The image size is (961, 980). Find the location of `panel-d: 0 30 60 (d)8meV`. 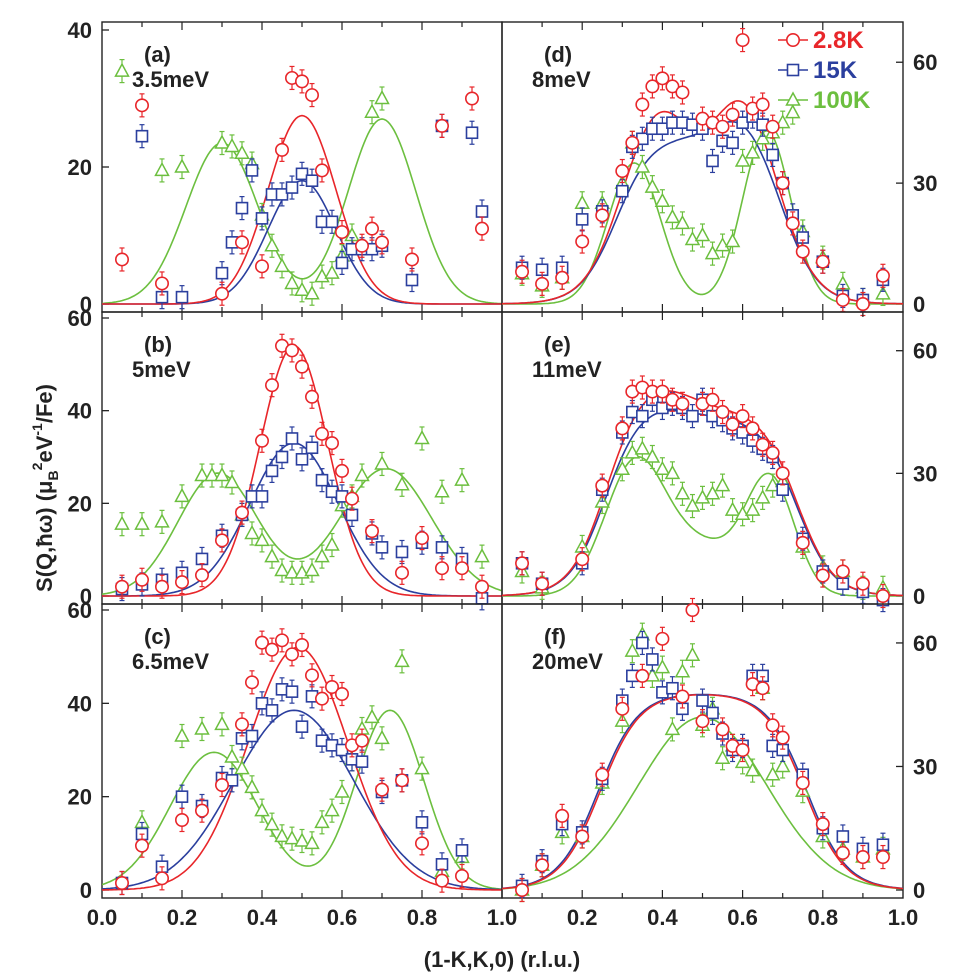

panel-d: 0 30 60 (d)8meV is located at coordinates (719, 169).